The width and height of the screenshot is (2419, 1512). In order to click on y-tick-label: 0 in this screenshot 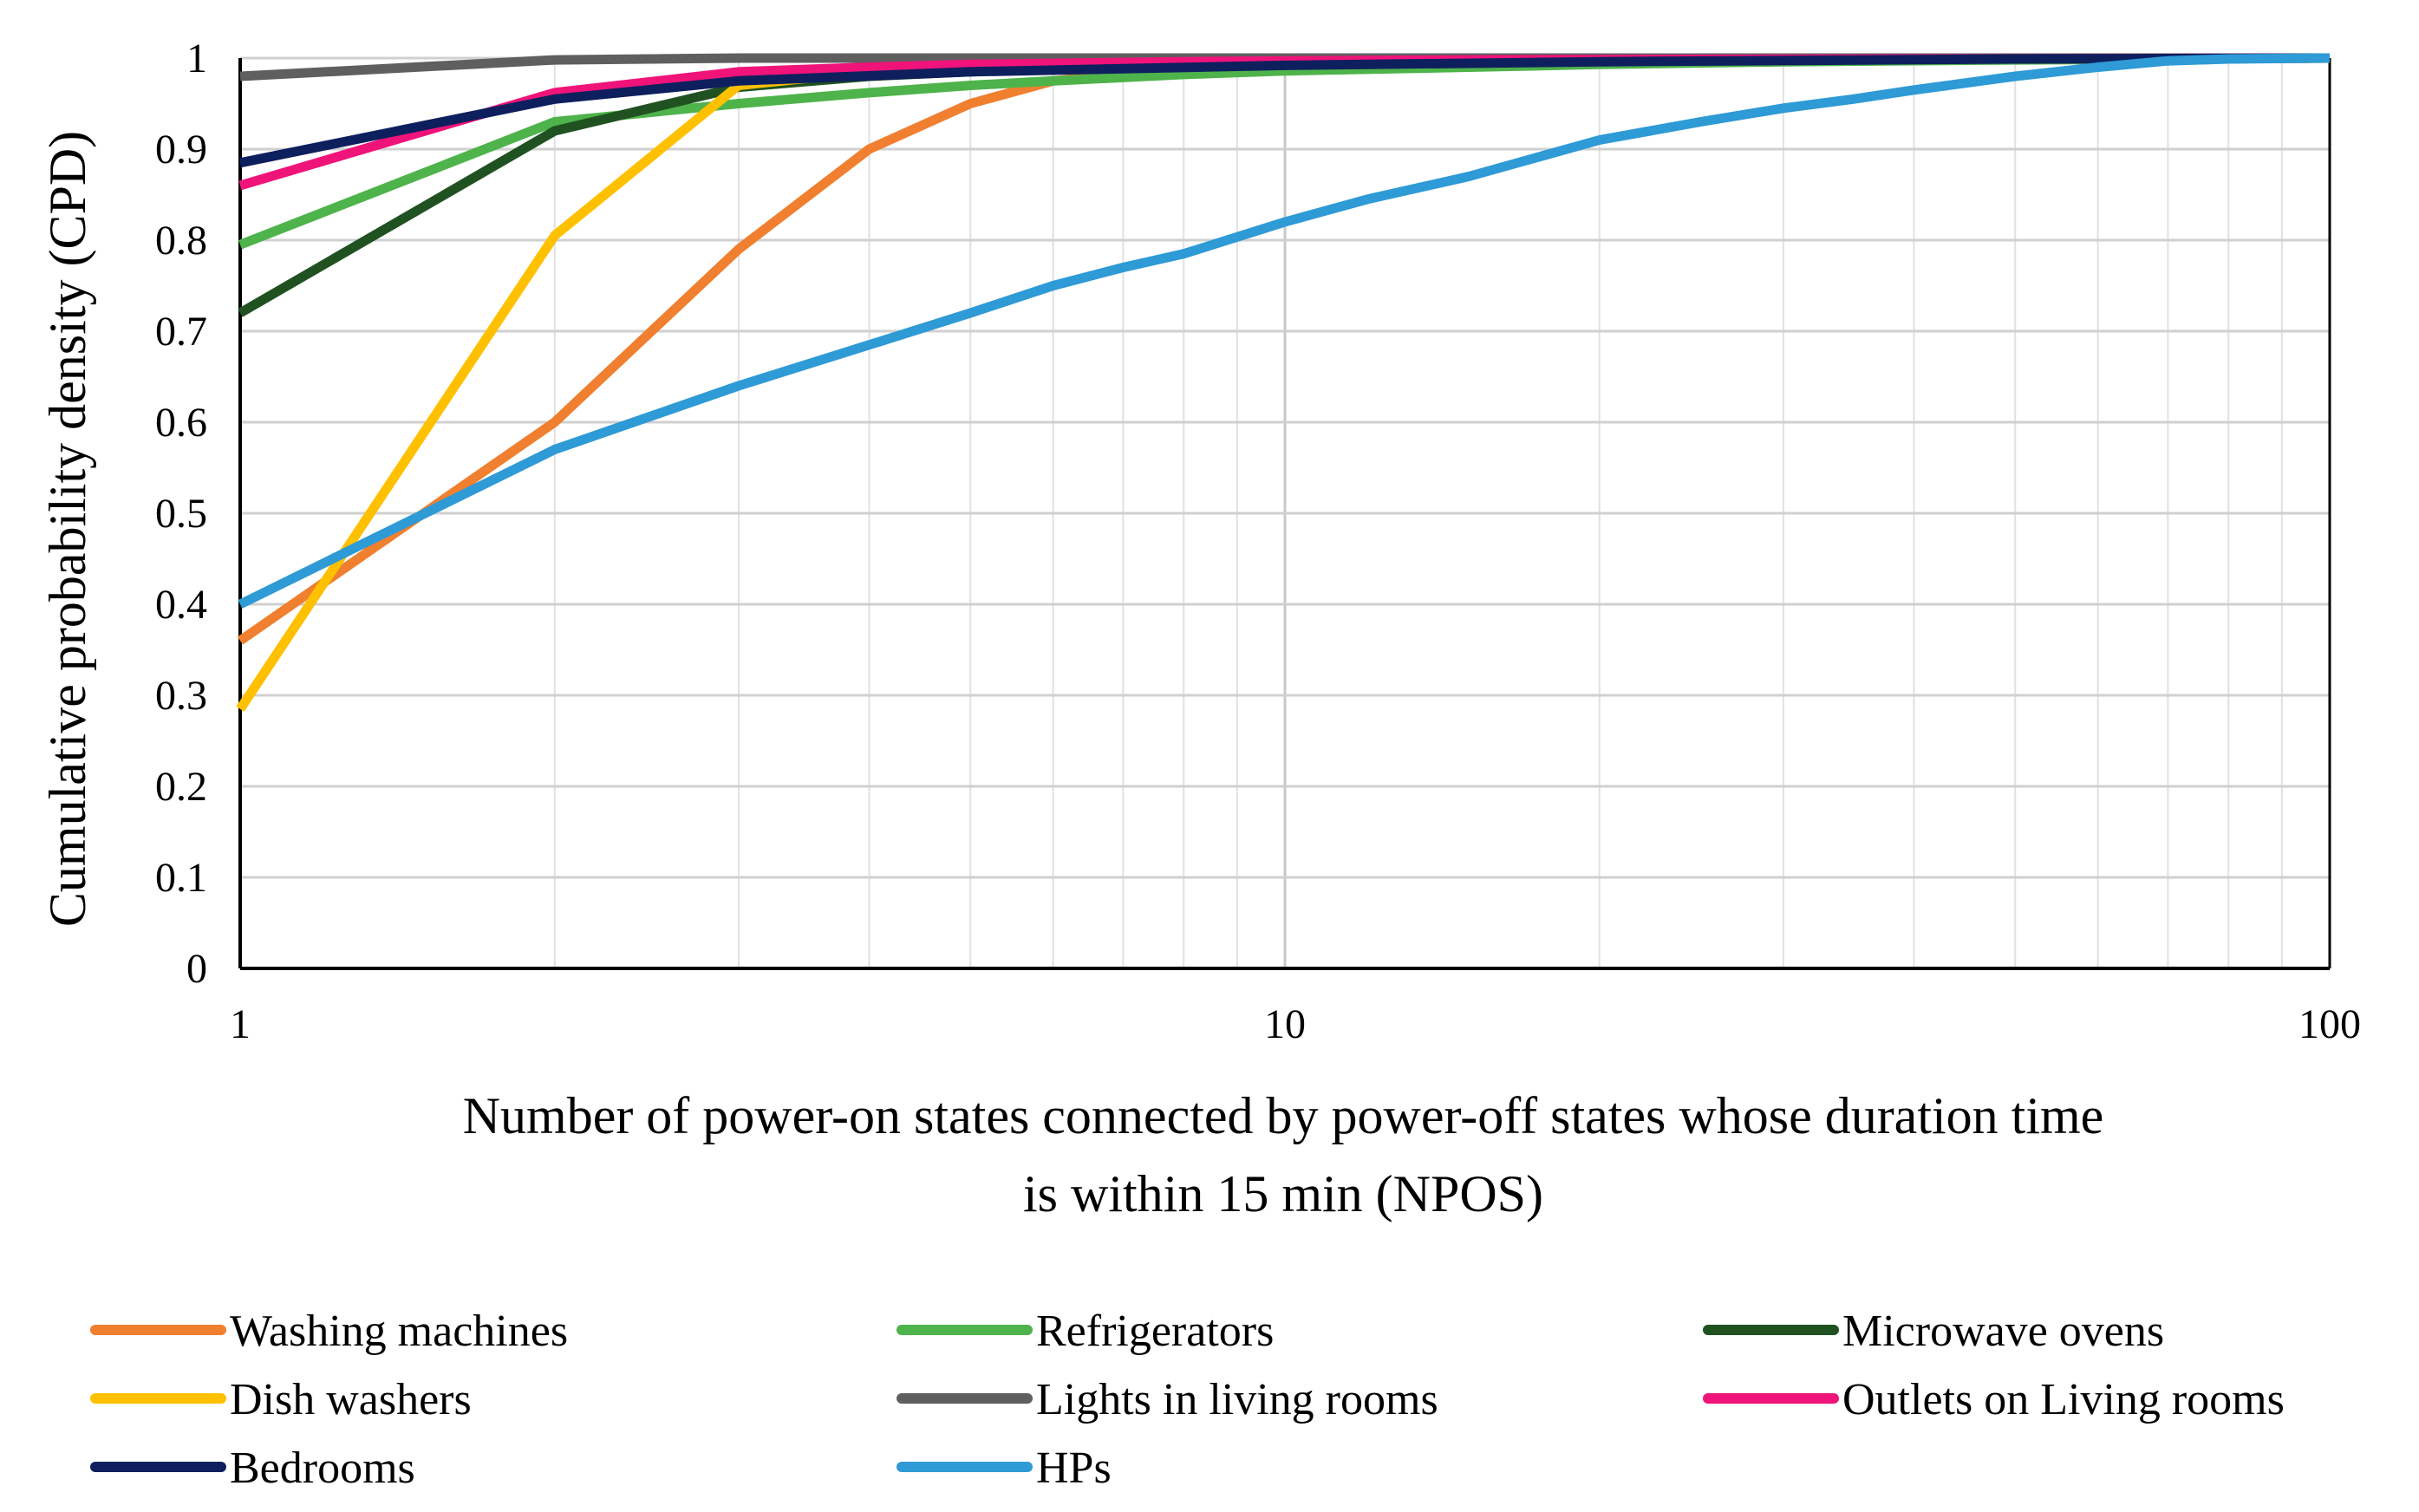, I will do `click(196, 969)`.